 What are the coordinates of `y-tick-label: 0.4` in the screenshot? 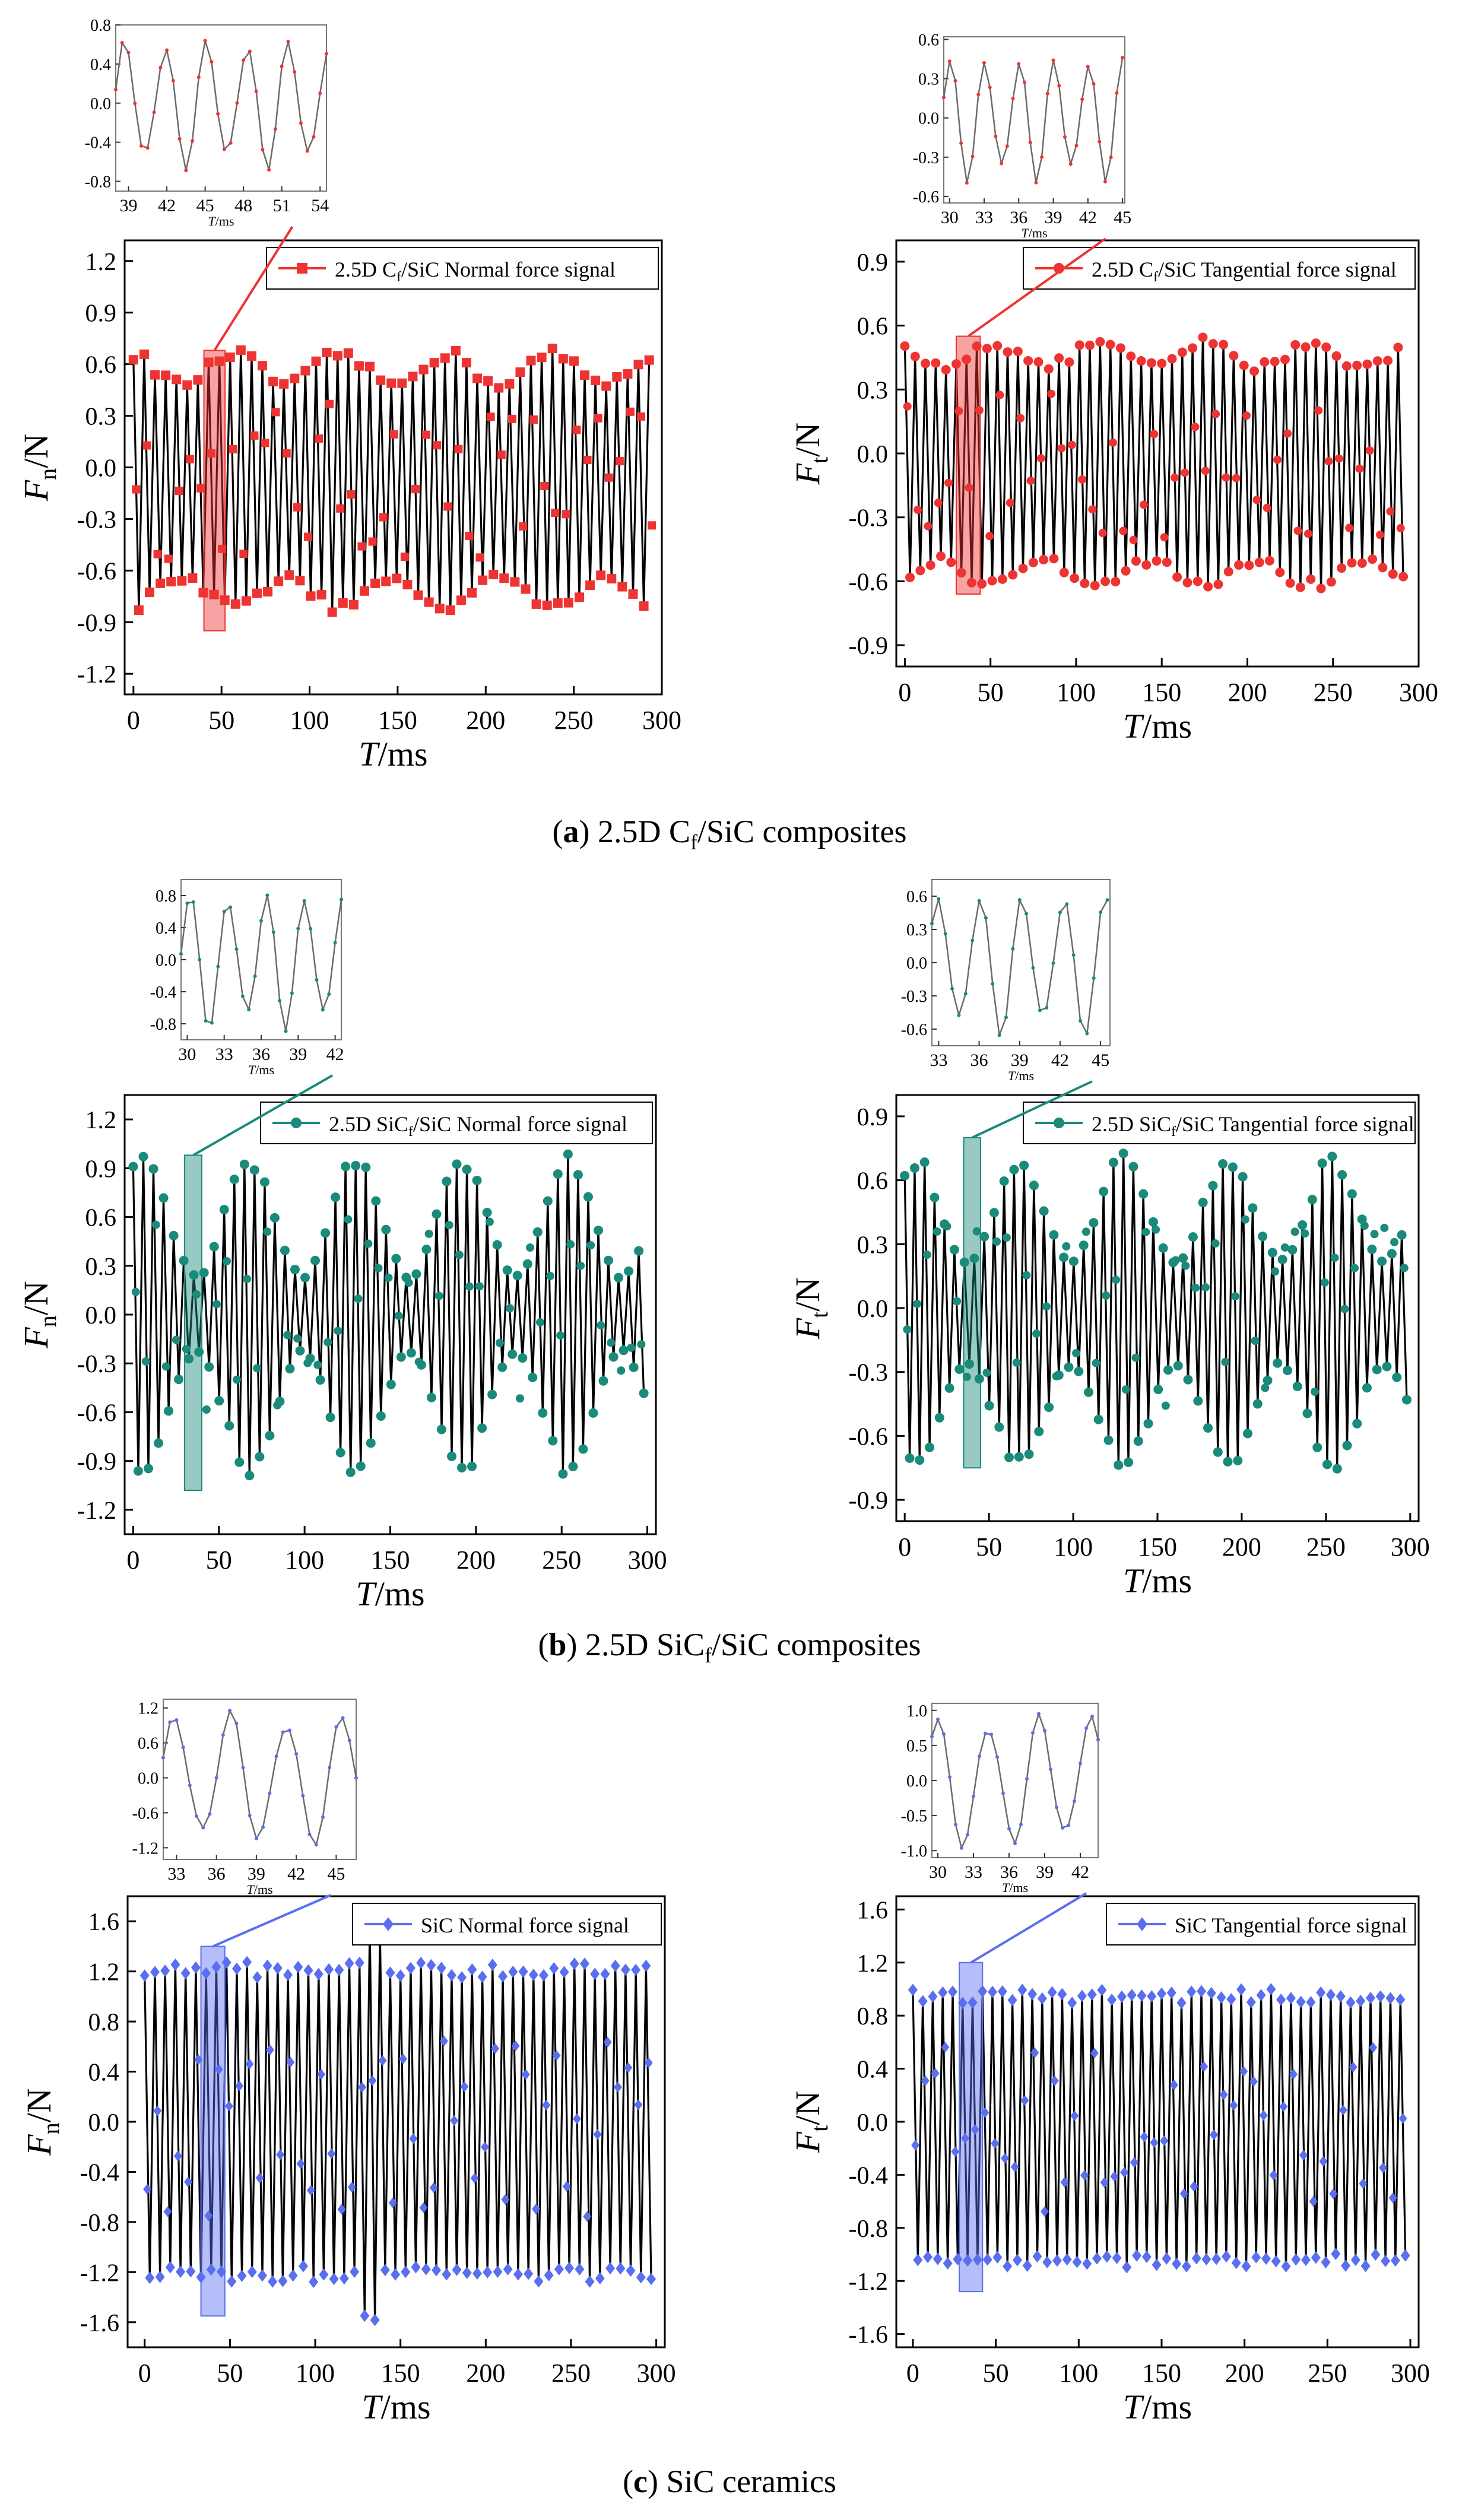 It's located at (104, 2073).